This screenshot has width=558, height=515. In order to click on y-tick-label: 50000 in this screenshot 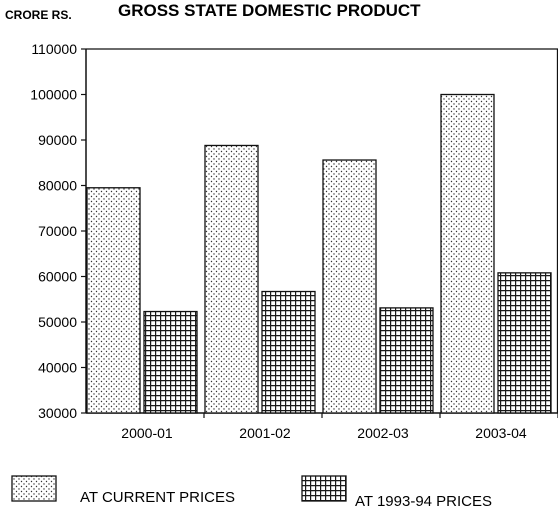, I will do `click(57, 322)`.